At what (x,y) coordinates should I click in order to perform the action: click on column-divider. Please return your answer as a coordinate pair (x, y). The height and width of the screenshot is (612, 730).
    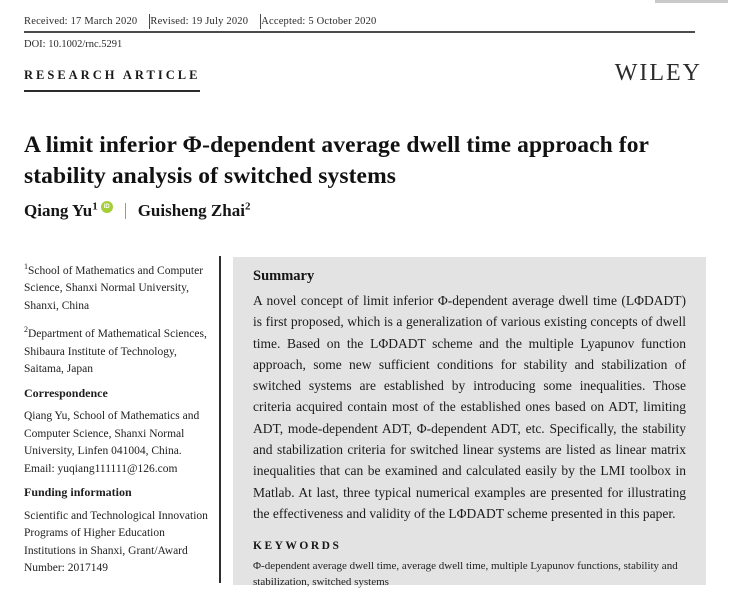
    Looking at the image, I should click on (220, 419).